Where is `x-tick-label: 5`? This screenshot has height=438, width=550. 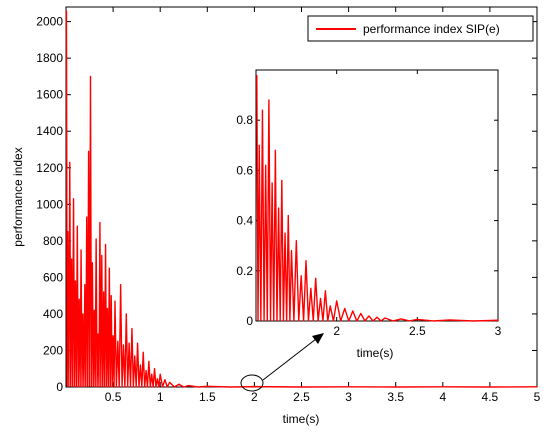
x-tick-label: 5 is located at coordinates (537, 397).